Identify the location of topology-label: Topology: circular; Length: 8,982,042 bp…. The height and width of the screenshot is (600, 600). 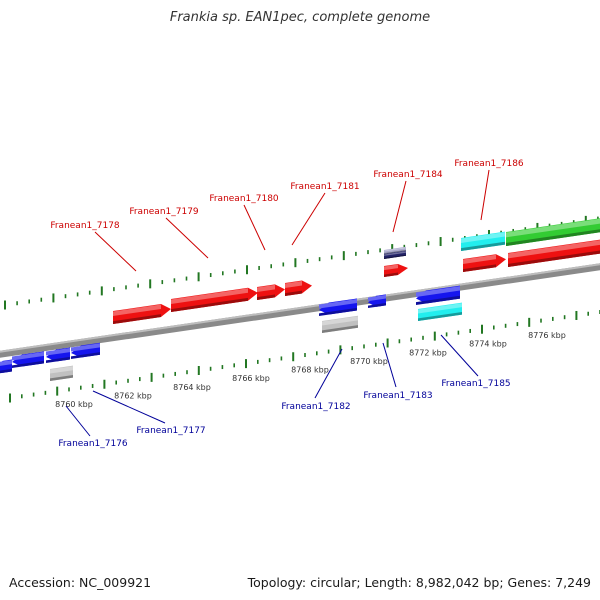
(419, 582).